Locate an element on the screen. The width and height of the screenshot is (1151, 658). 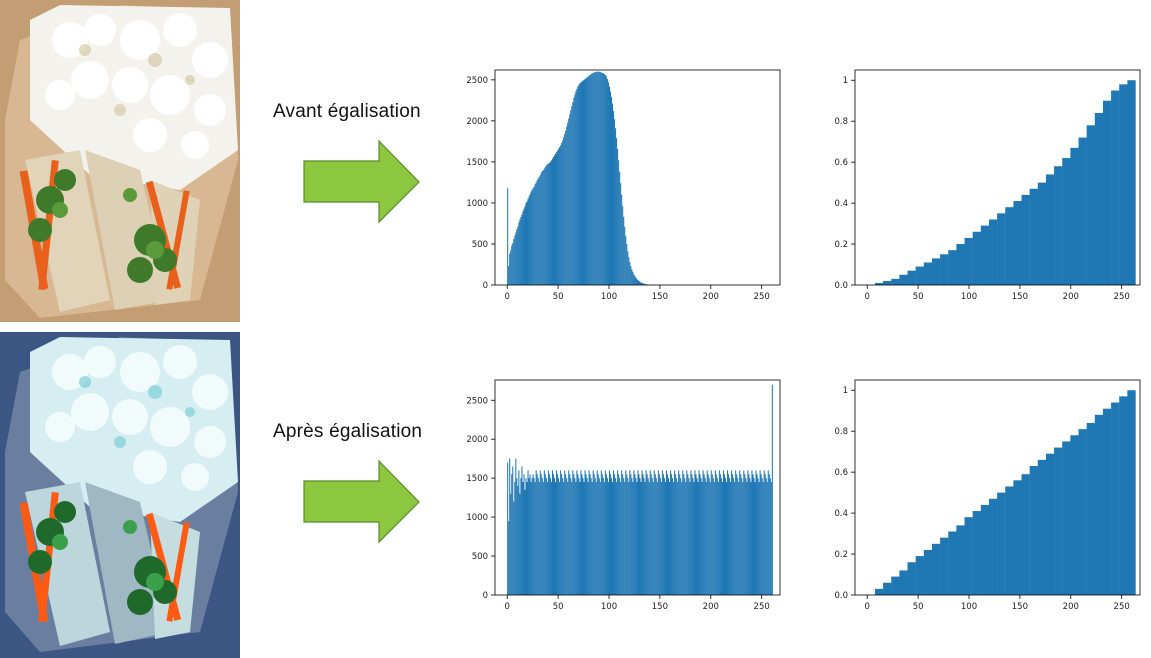
y-tick-label: 0.6 is located at coordinates (841, 473).